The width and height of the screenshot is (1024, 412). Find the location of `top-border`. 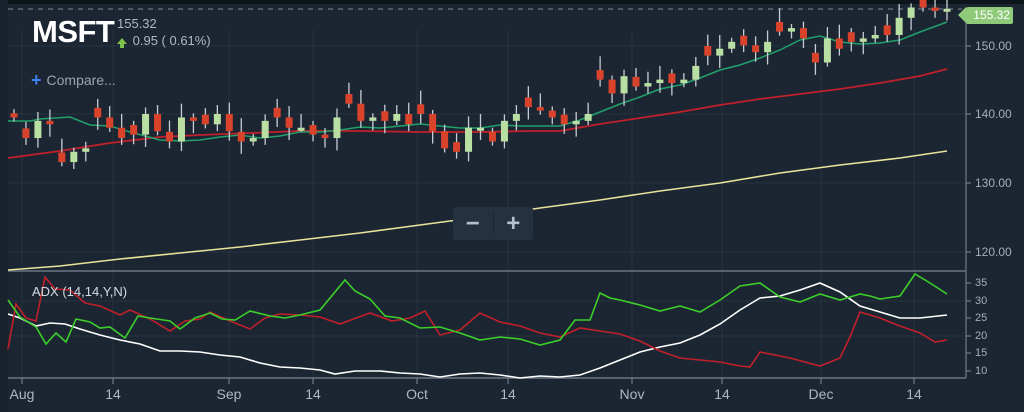

top-border is located at coordinates (512, 2).